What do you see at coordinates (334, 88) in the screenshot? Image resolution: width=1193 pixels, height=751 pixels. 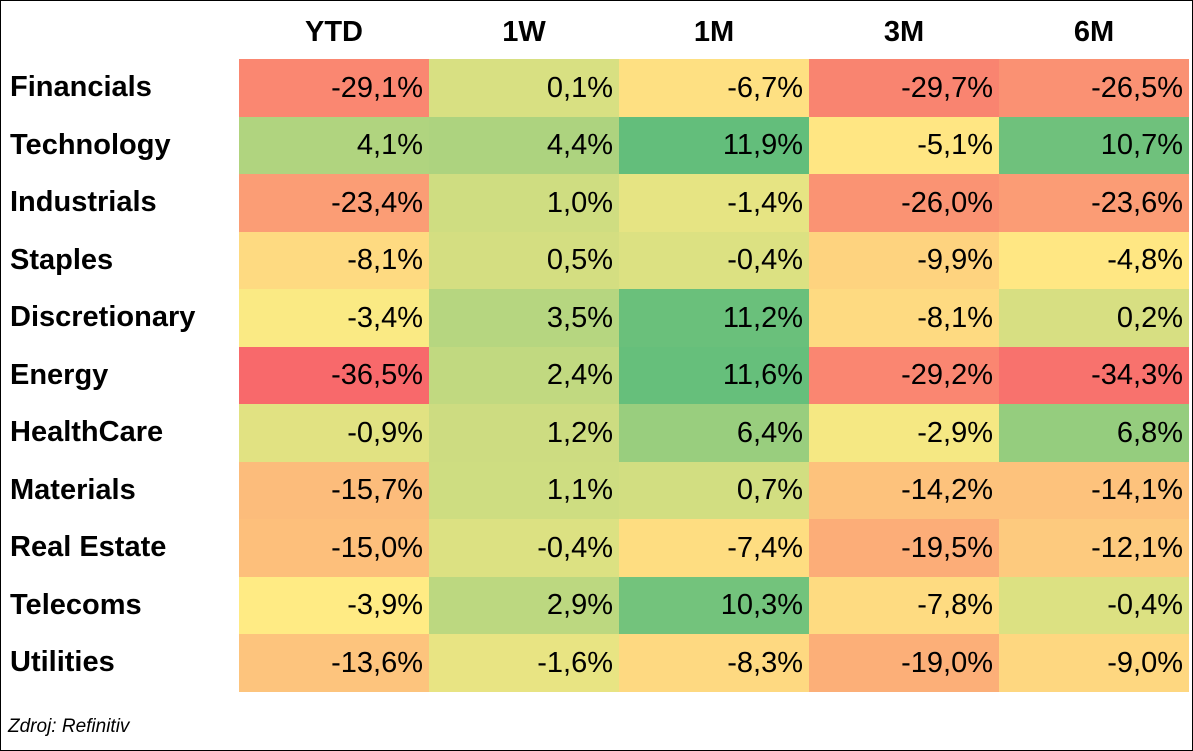 I see `heatmap-cell: -29,1%` at bounding box center [334, 88].